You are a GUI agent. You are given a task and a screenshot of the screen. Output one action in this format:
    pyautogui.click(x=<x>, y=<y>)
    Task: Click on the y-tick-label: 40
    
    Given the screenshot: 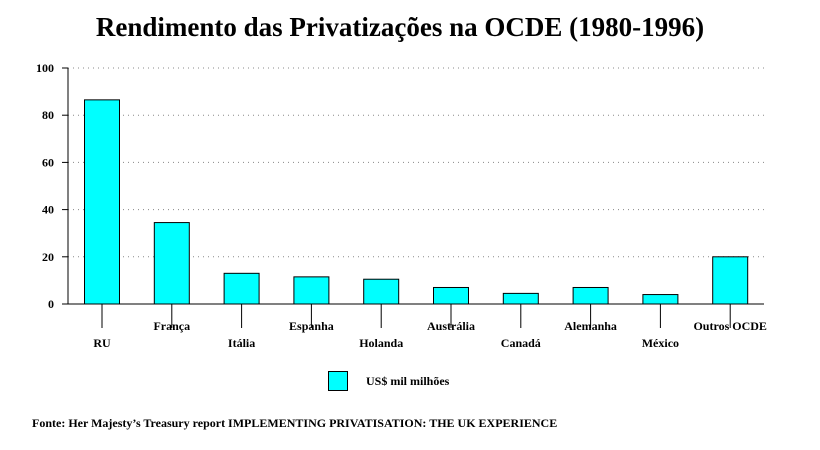 What is the action you would take?
    pyautogui.click(x=48, y=210)
    